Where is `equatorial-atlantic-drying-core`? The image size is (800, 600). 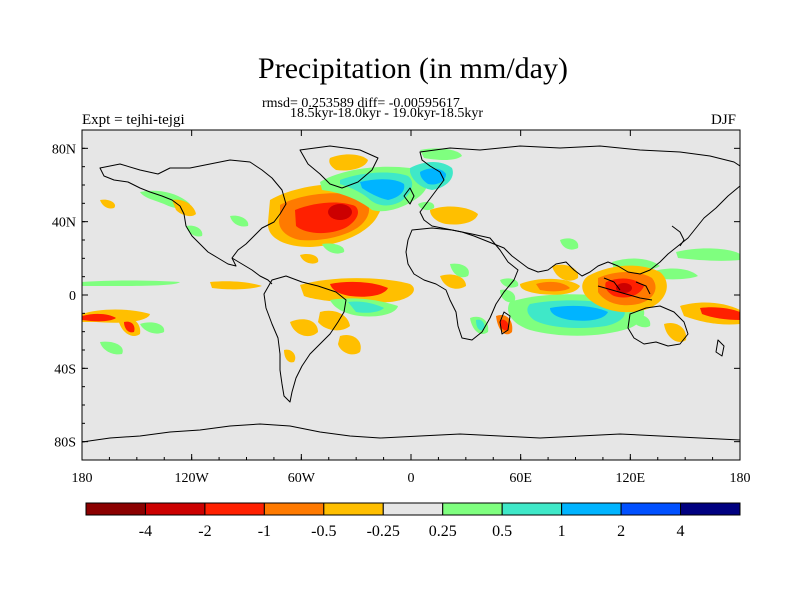
equatorial-atlantic-drying-core is located at coordinates (359, 289).